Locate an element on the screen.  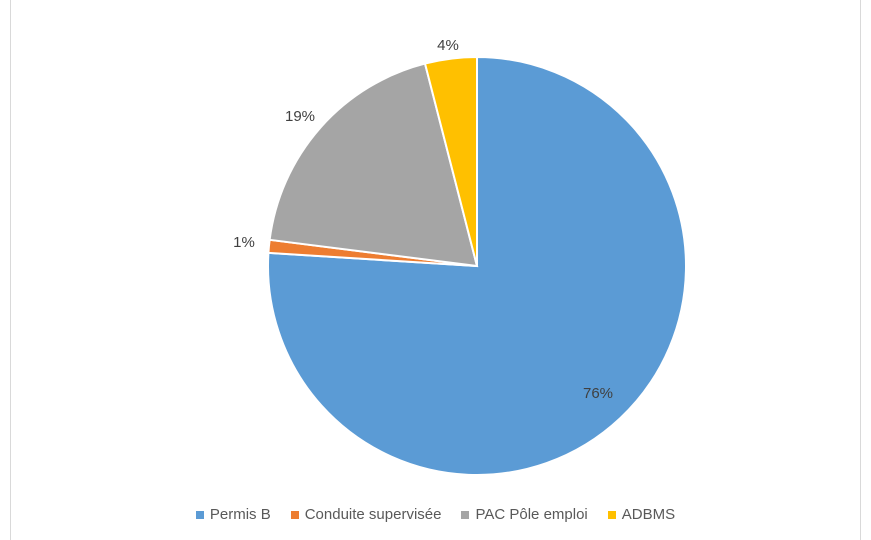
legend-item-2: Conduite supervisée is located at coordinates (366, 514).